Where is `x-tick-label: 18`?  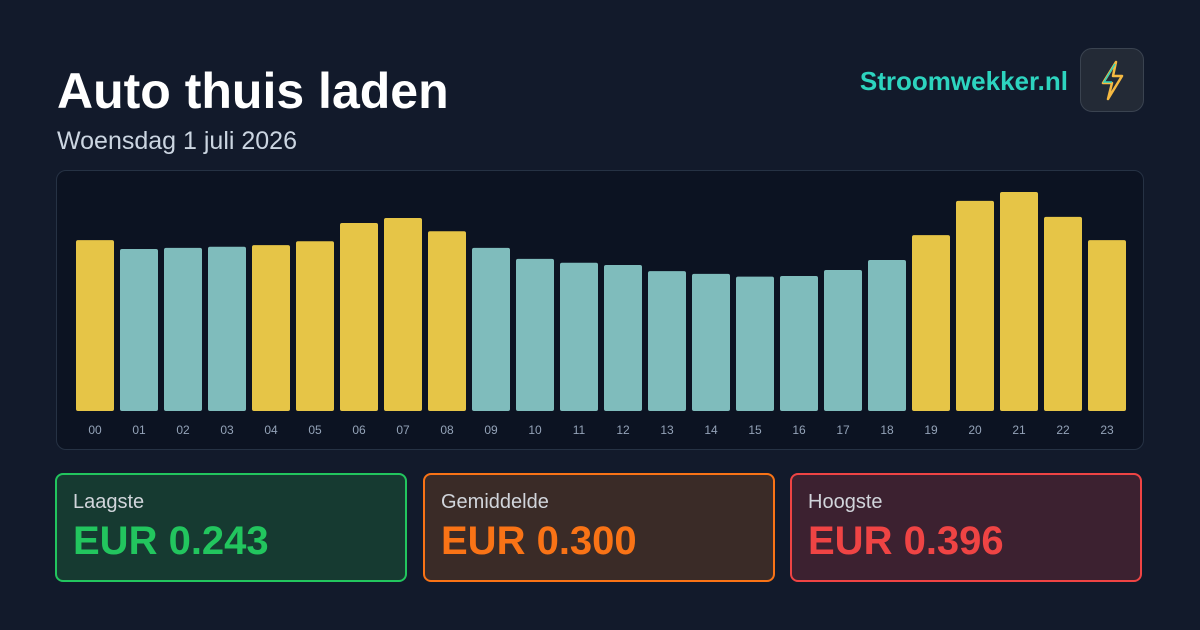 x-tick-label: 18 is located at coordinates (887, 430).